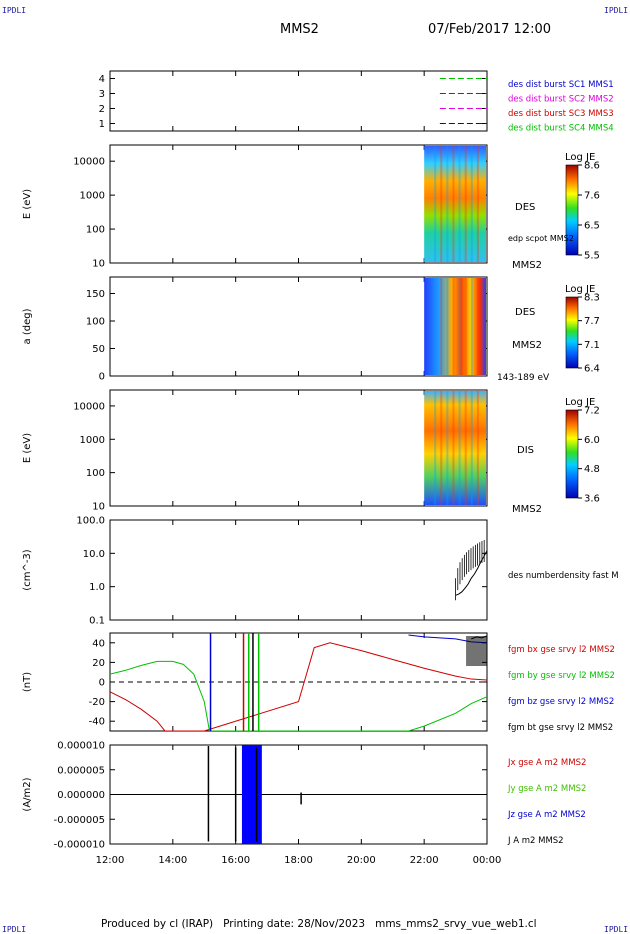 The image size is (630, 934). What do you see at coordinates (592, 469) in the screenshot?
I see `colorbar-tick-label: 4.8` at bounding box center [592, 469].